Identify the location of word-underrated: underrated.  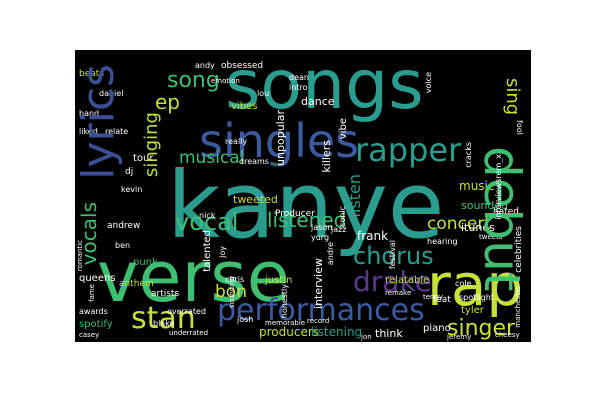
(189, 333).